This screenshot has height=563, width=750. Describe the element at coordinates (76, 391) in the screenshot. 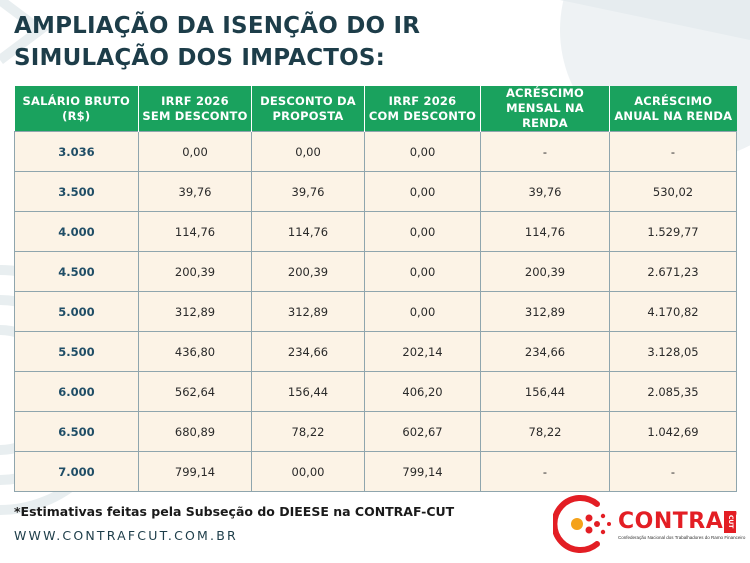

I see `salary-cell: 6.000` at that location.